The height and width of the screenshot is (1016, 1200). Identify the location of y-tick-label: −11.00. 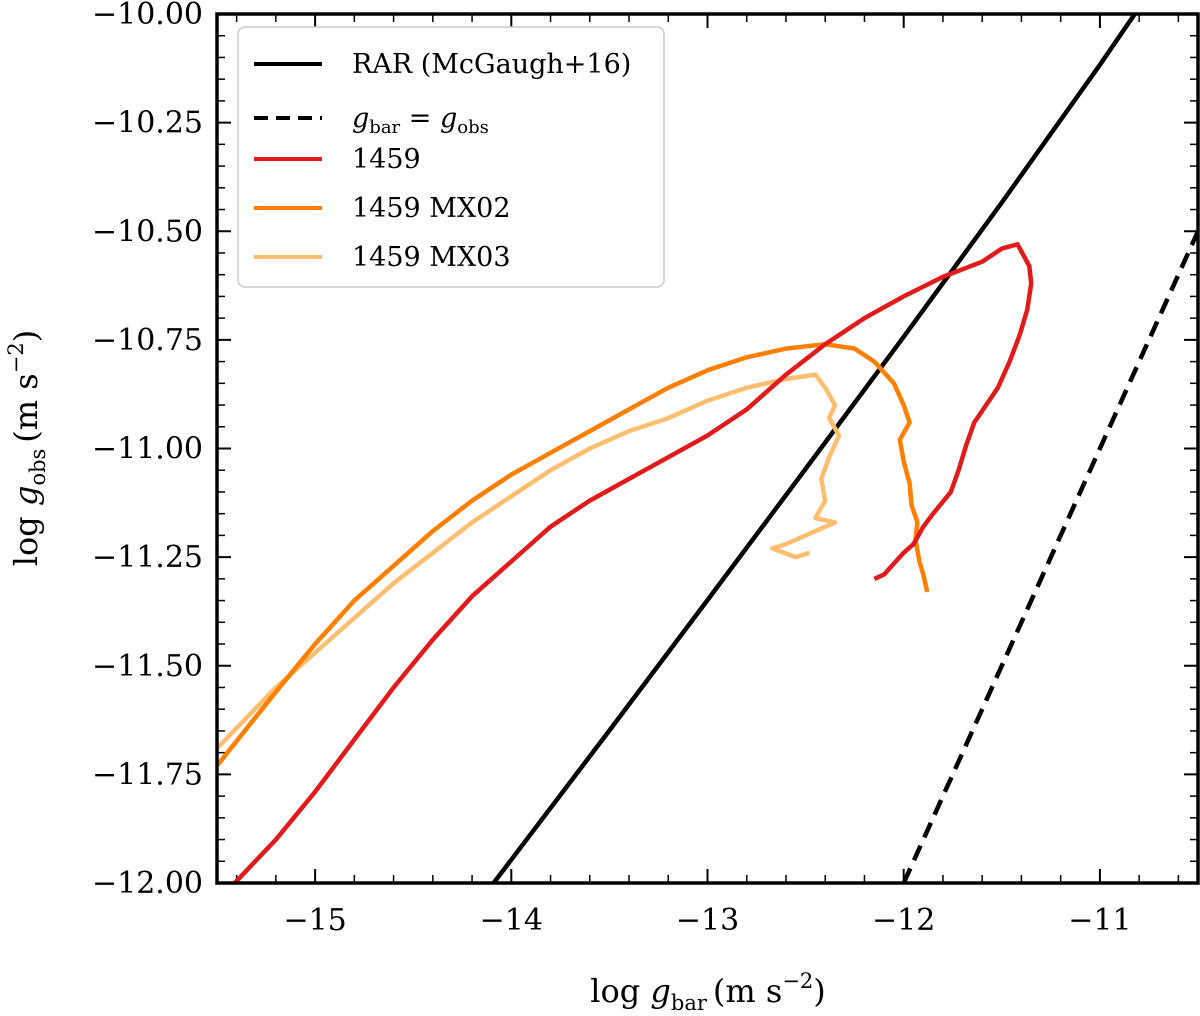
(147, 449).